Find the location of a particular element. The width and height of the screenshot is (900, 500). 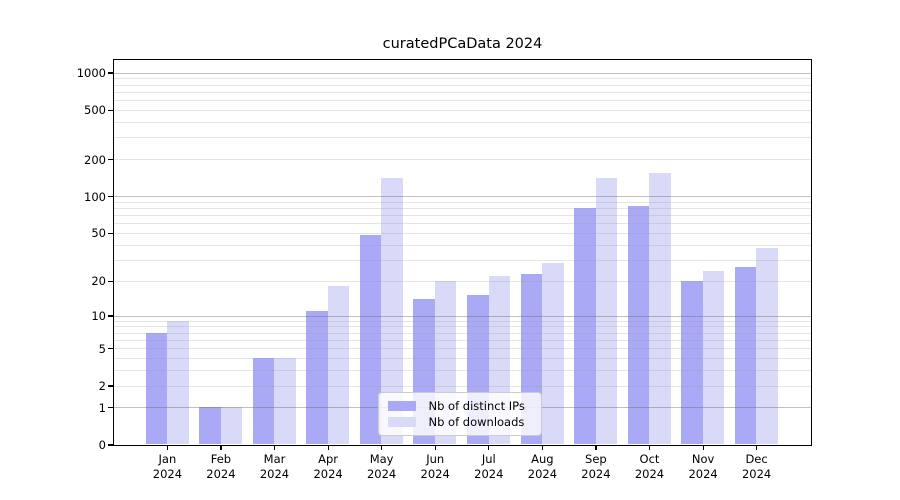

legend-label-downloads: Nb of downloads is located at coordinates (476, 422).